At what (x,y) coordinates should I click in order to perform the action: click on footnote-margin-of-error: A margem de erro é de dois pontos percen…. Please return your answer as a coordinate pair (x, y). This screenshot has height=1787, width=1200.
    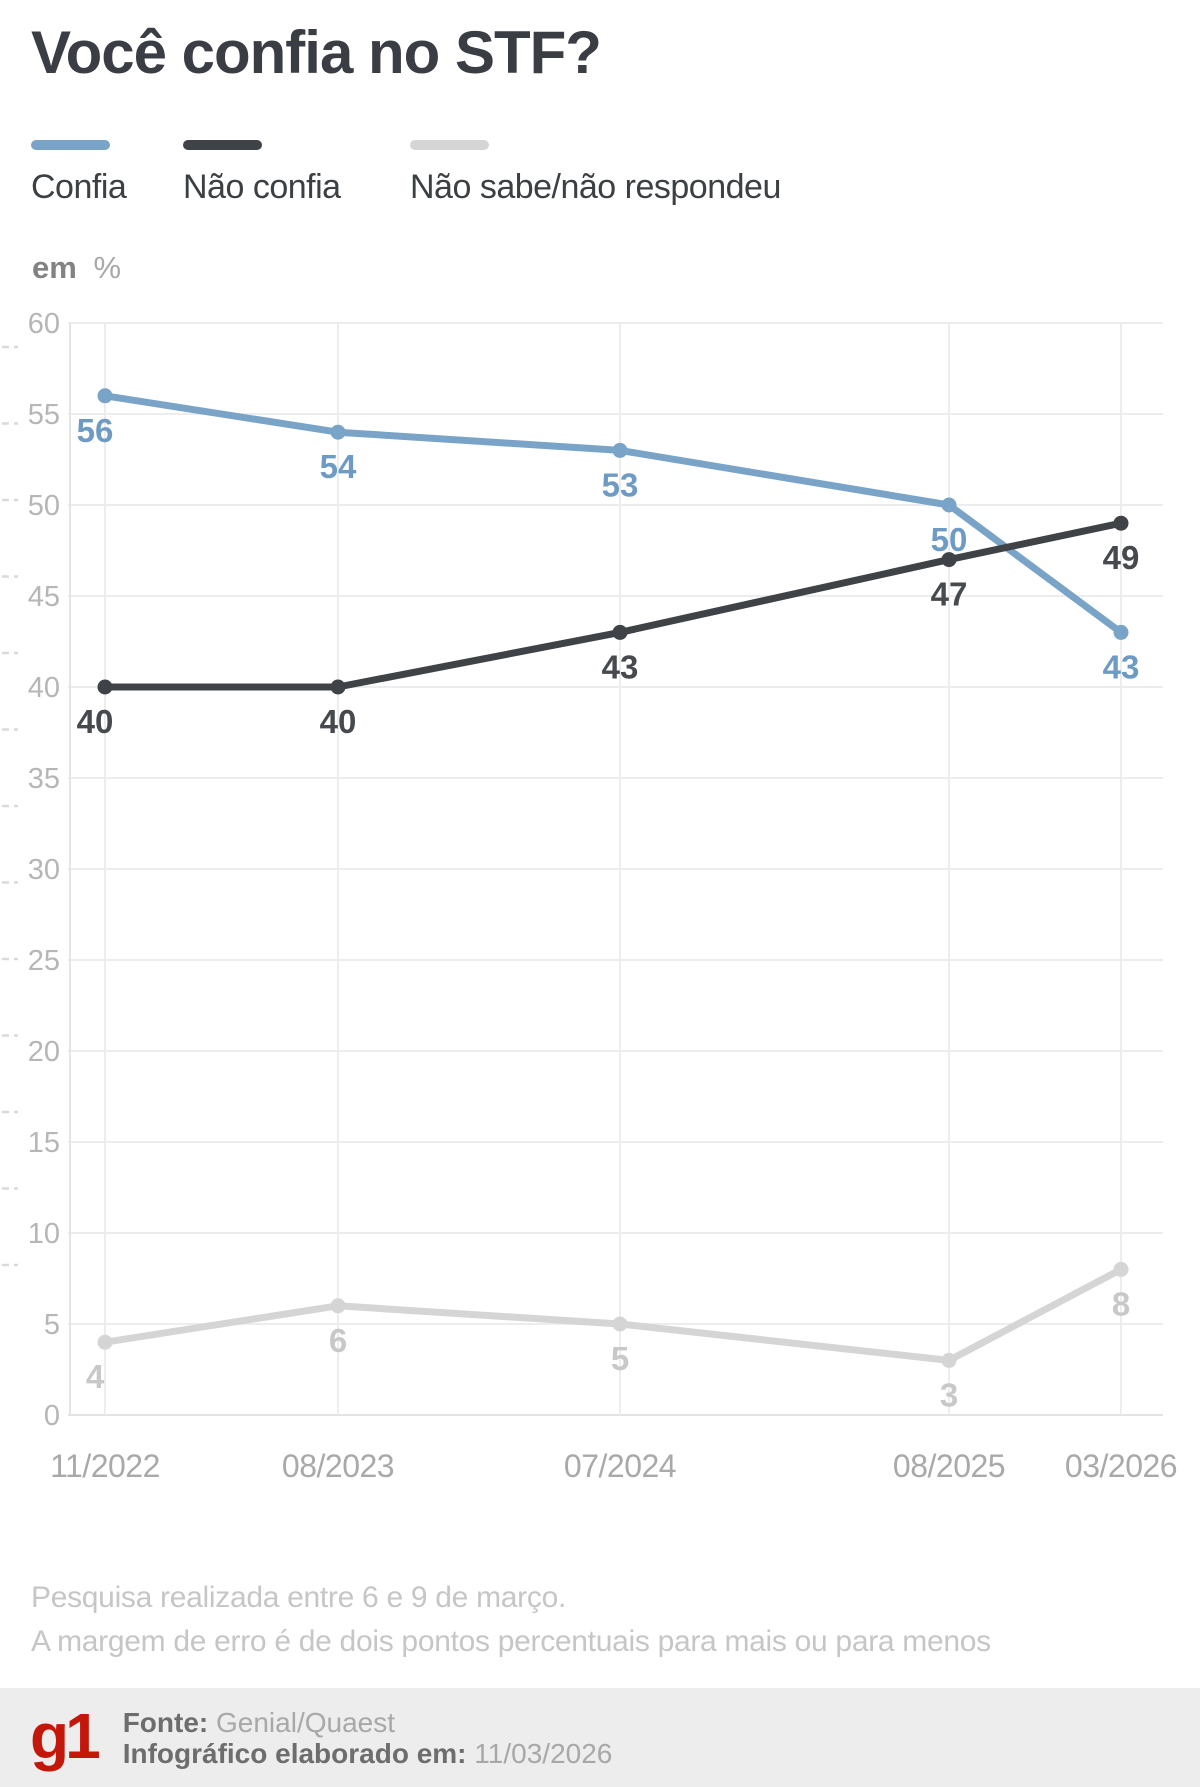
    Looking at the image, I should click on (511, 1641).